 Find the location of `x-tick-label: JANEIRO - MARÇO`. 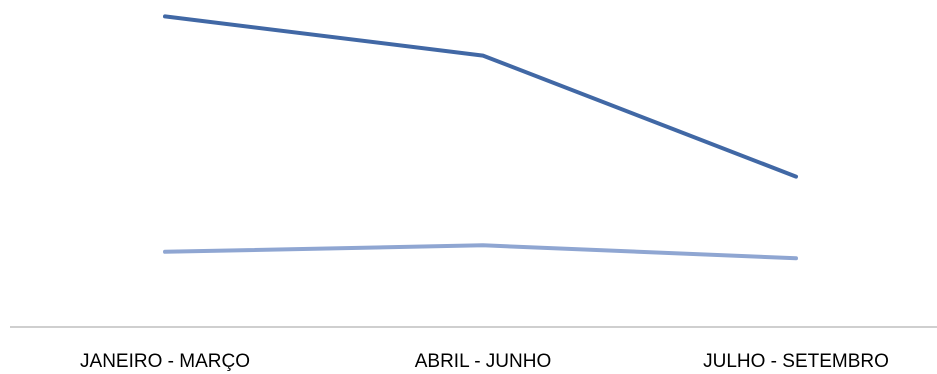

x-tick-label: JANEIRO - MARÇO is located at coordinates (165, 361).